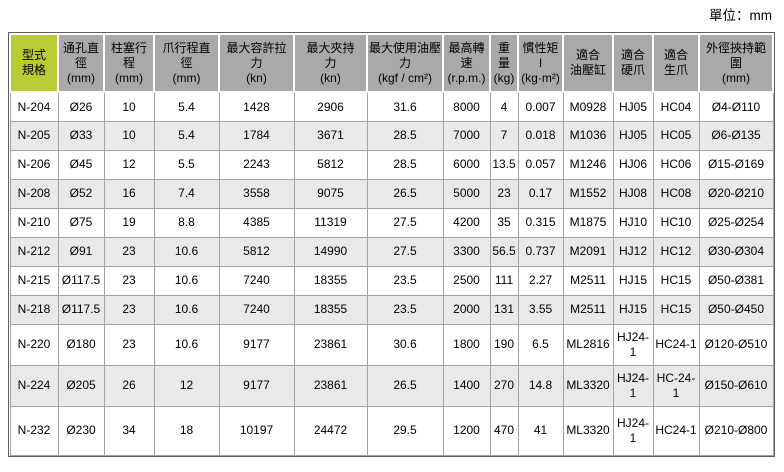 The image size is (784, 472). Describe the element at coordinates (129, 385) in the screenshot. I see `table-cell: 26` at that location.